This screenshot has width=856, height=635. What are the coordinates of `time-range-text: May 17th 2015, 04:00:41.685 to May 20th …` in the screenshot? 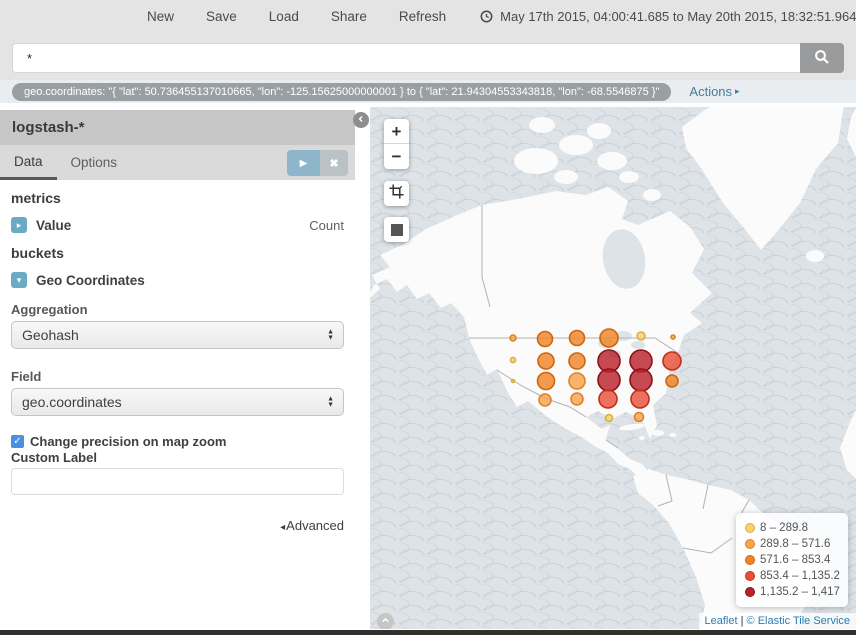 It's located at (678, 16).